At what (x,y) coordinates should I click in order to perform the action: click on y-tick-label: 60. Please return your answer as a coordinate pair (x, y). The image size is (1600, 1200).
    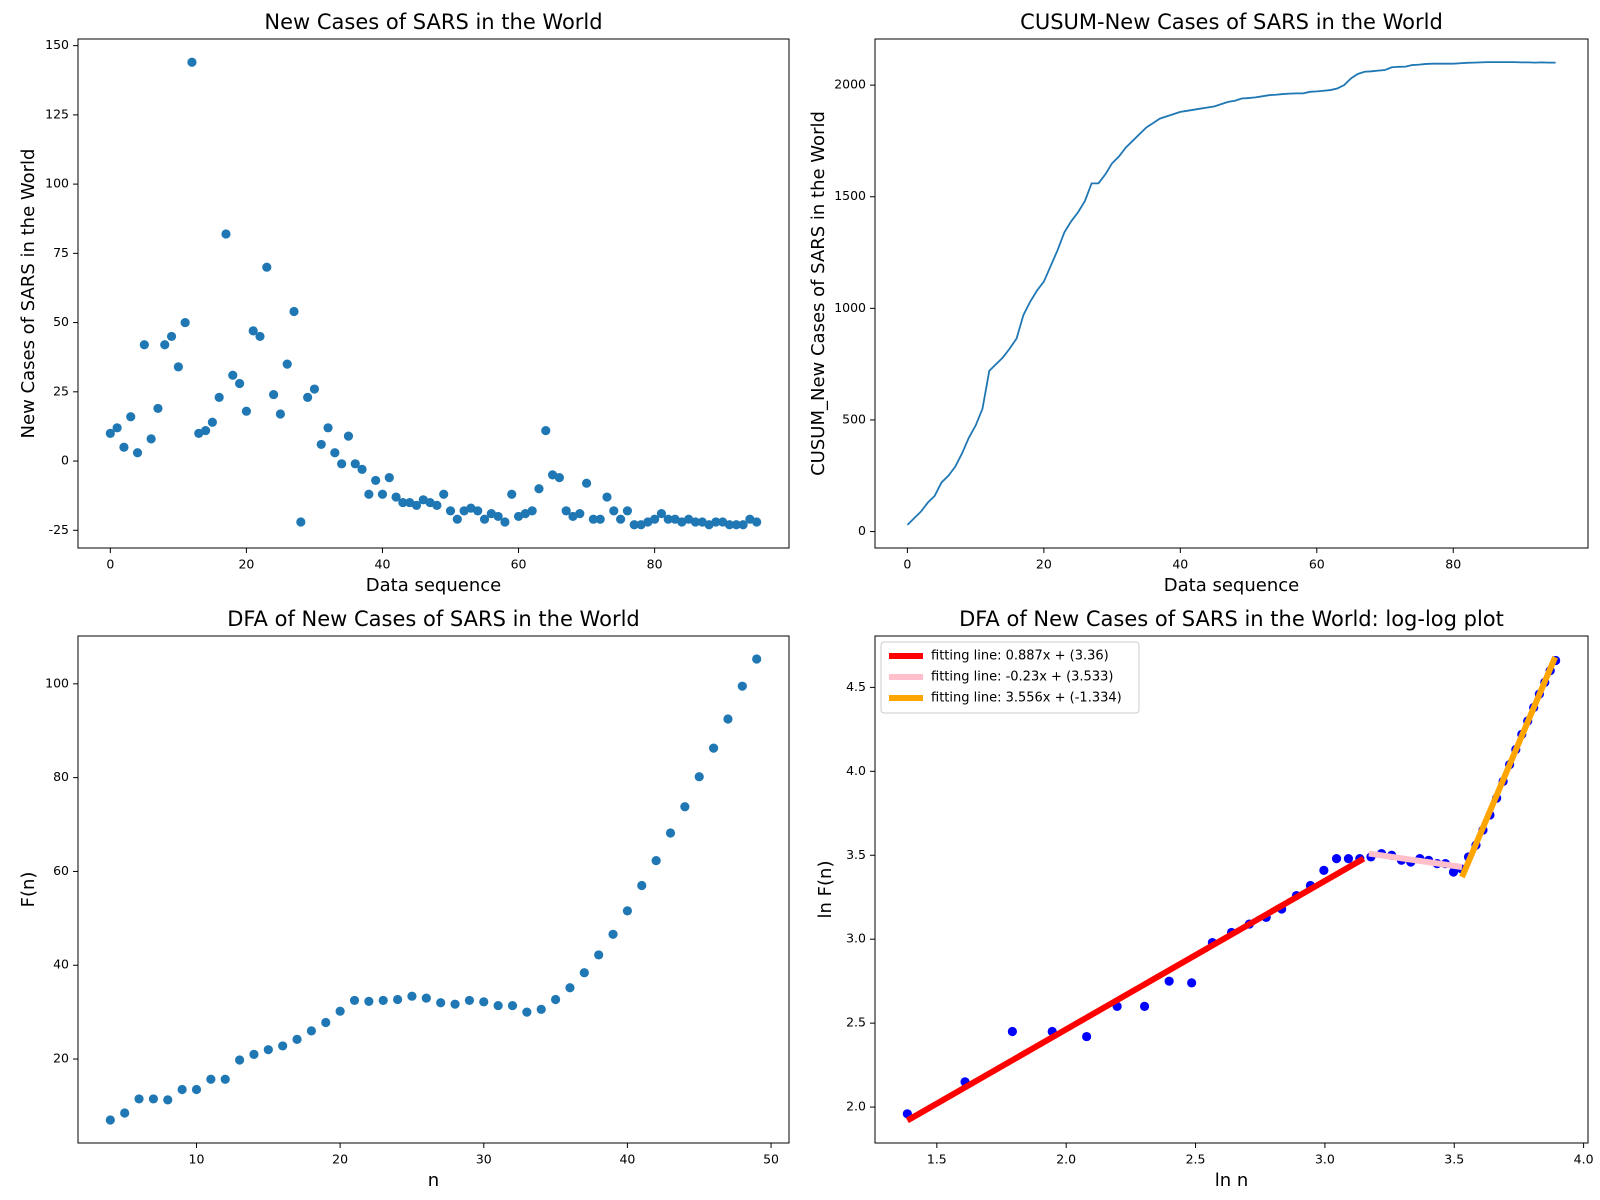
    Looking at the image, I should click on (61, 870).